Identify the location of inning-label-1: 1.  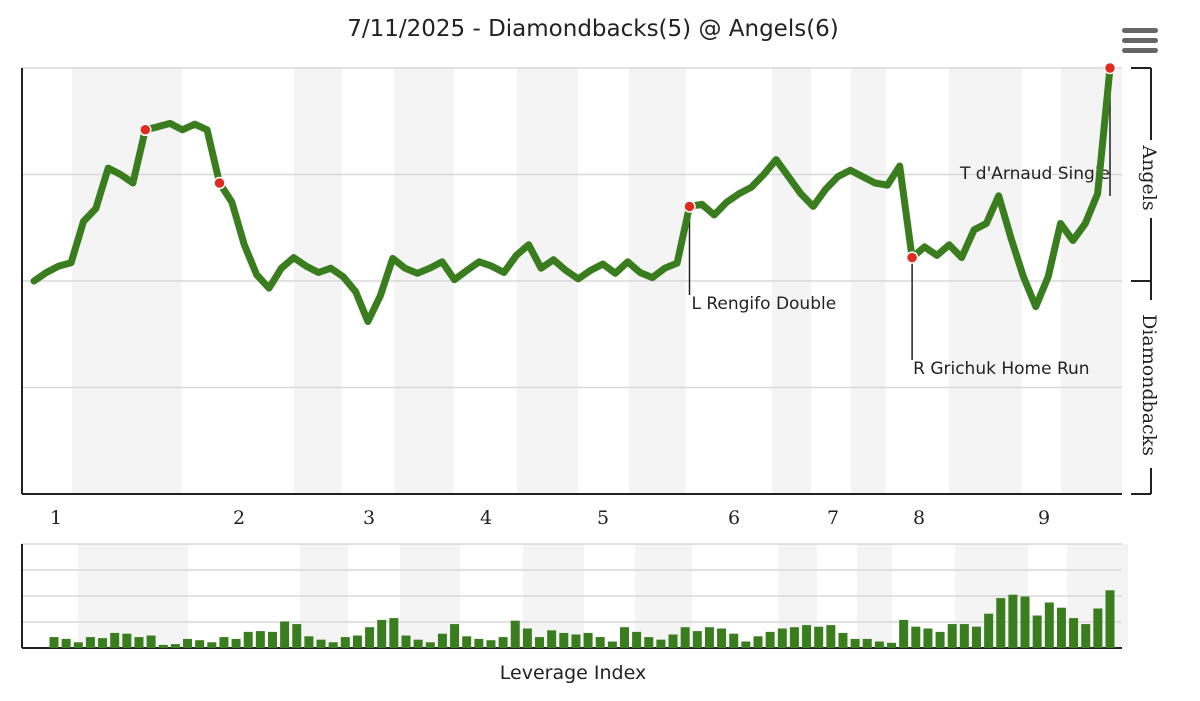
(56, 518).